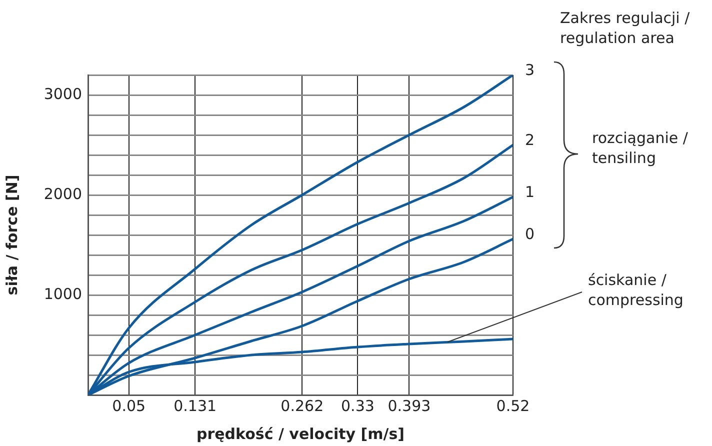  I want to click on x-axis-title: prędkość / velocity [m/s], so click(300, 433).